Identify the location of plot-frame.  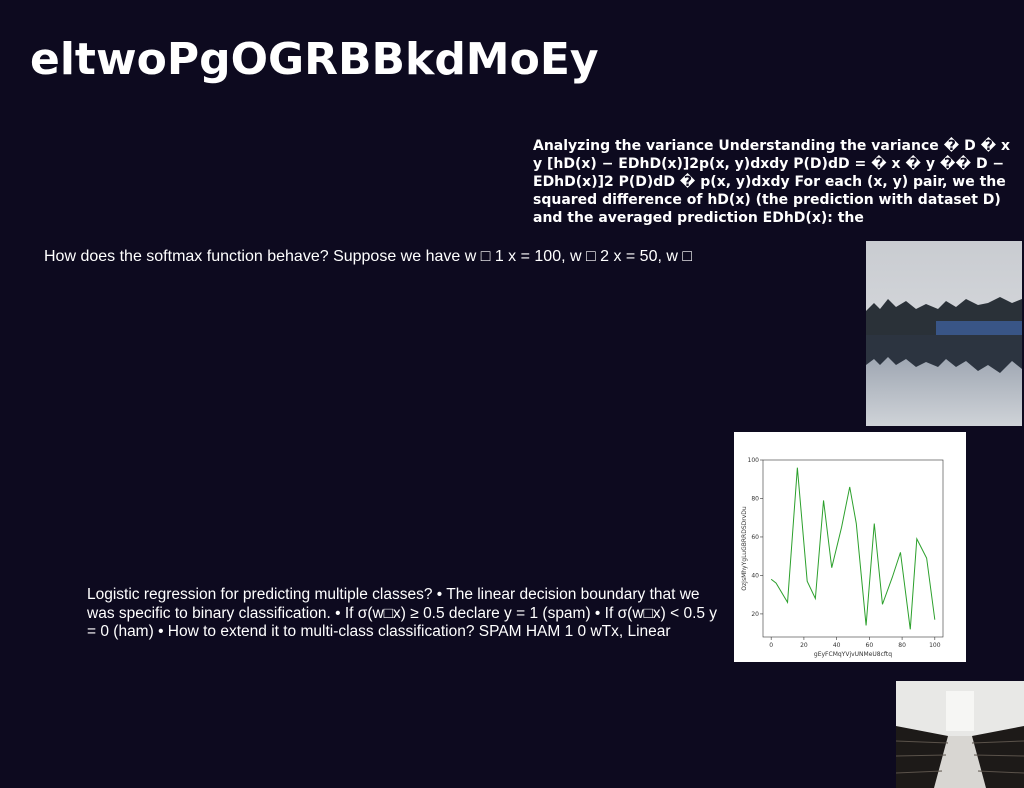
(853, 548).